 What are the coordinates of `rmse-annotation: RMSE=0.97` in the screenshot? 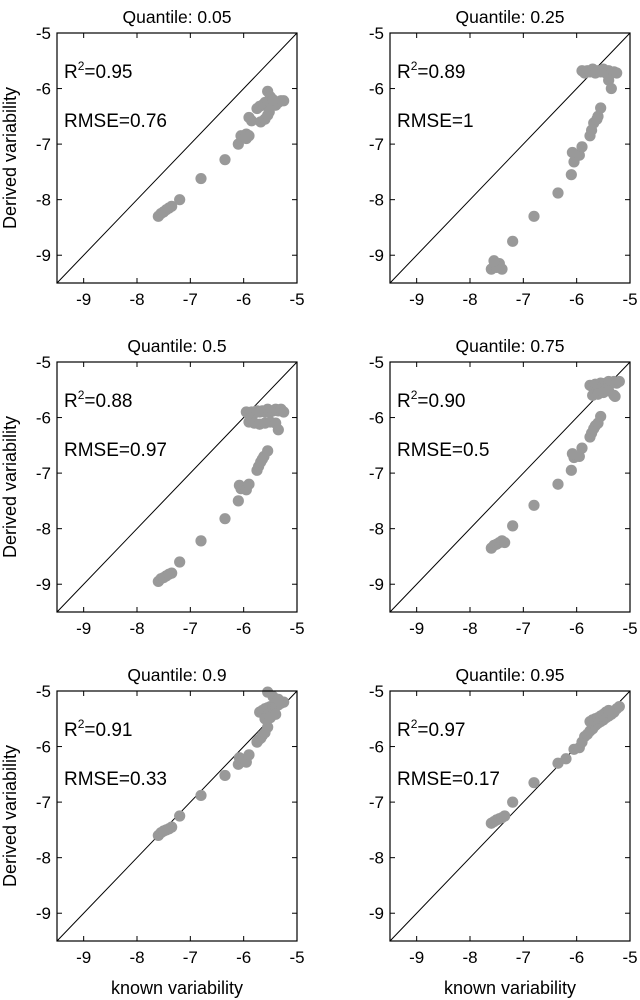 It's located at (115, 450).